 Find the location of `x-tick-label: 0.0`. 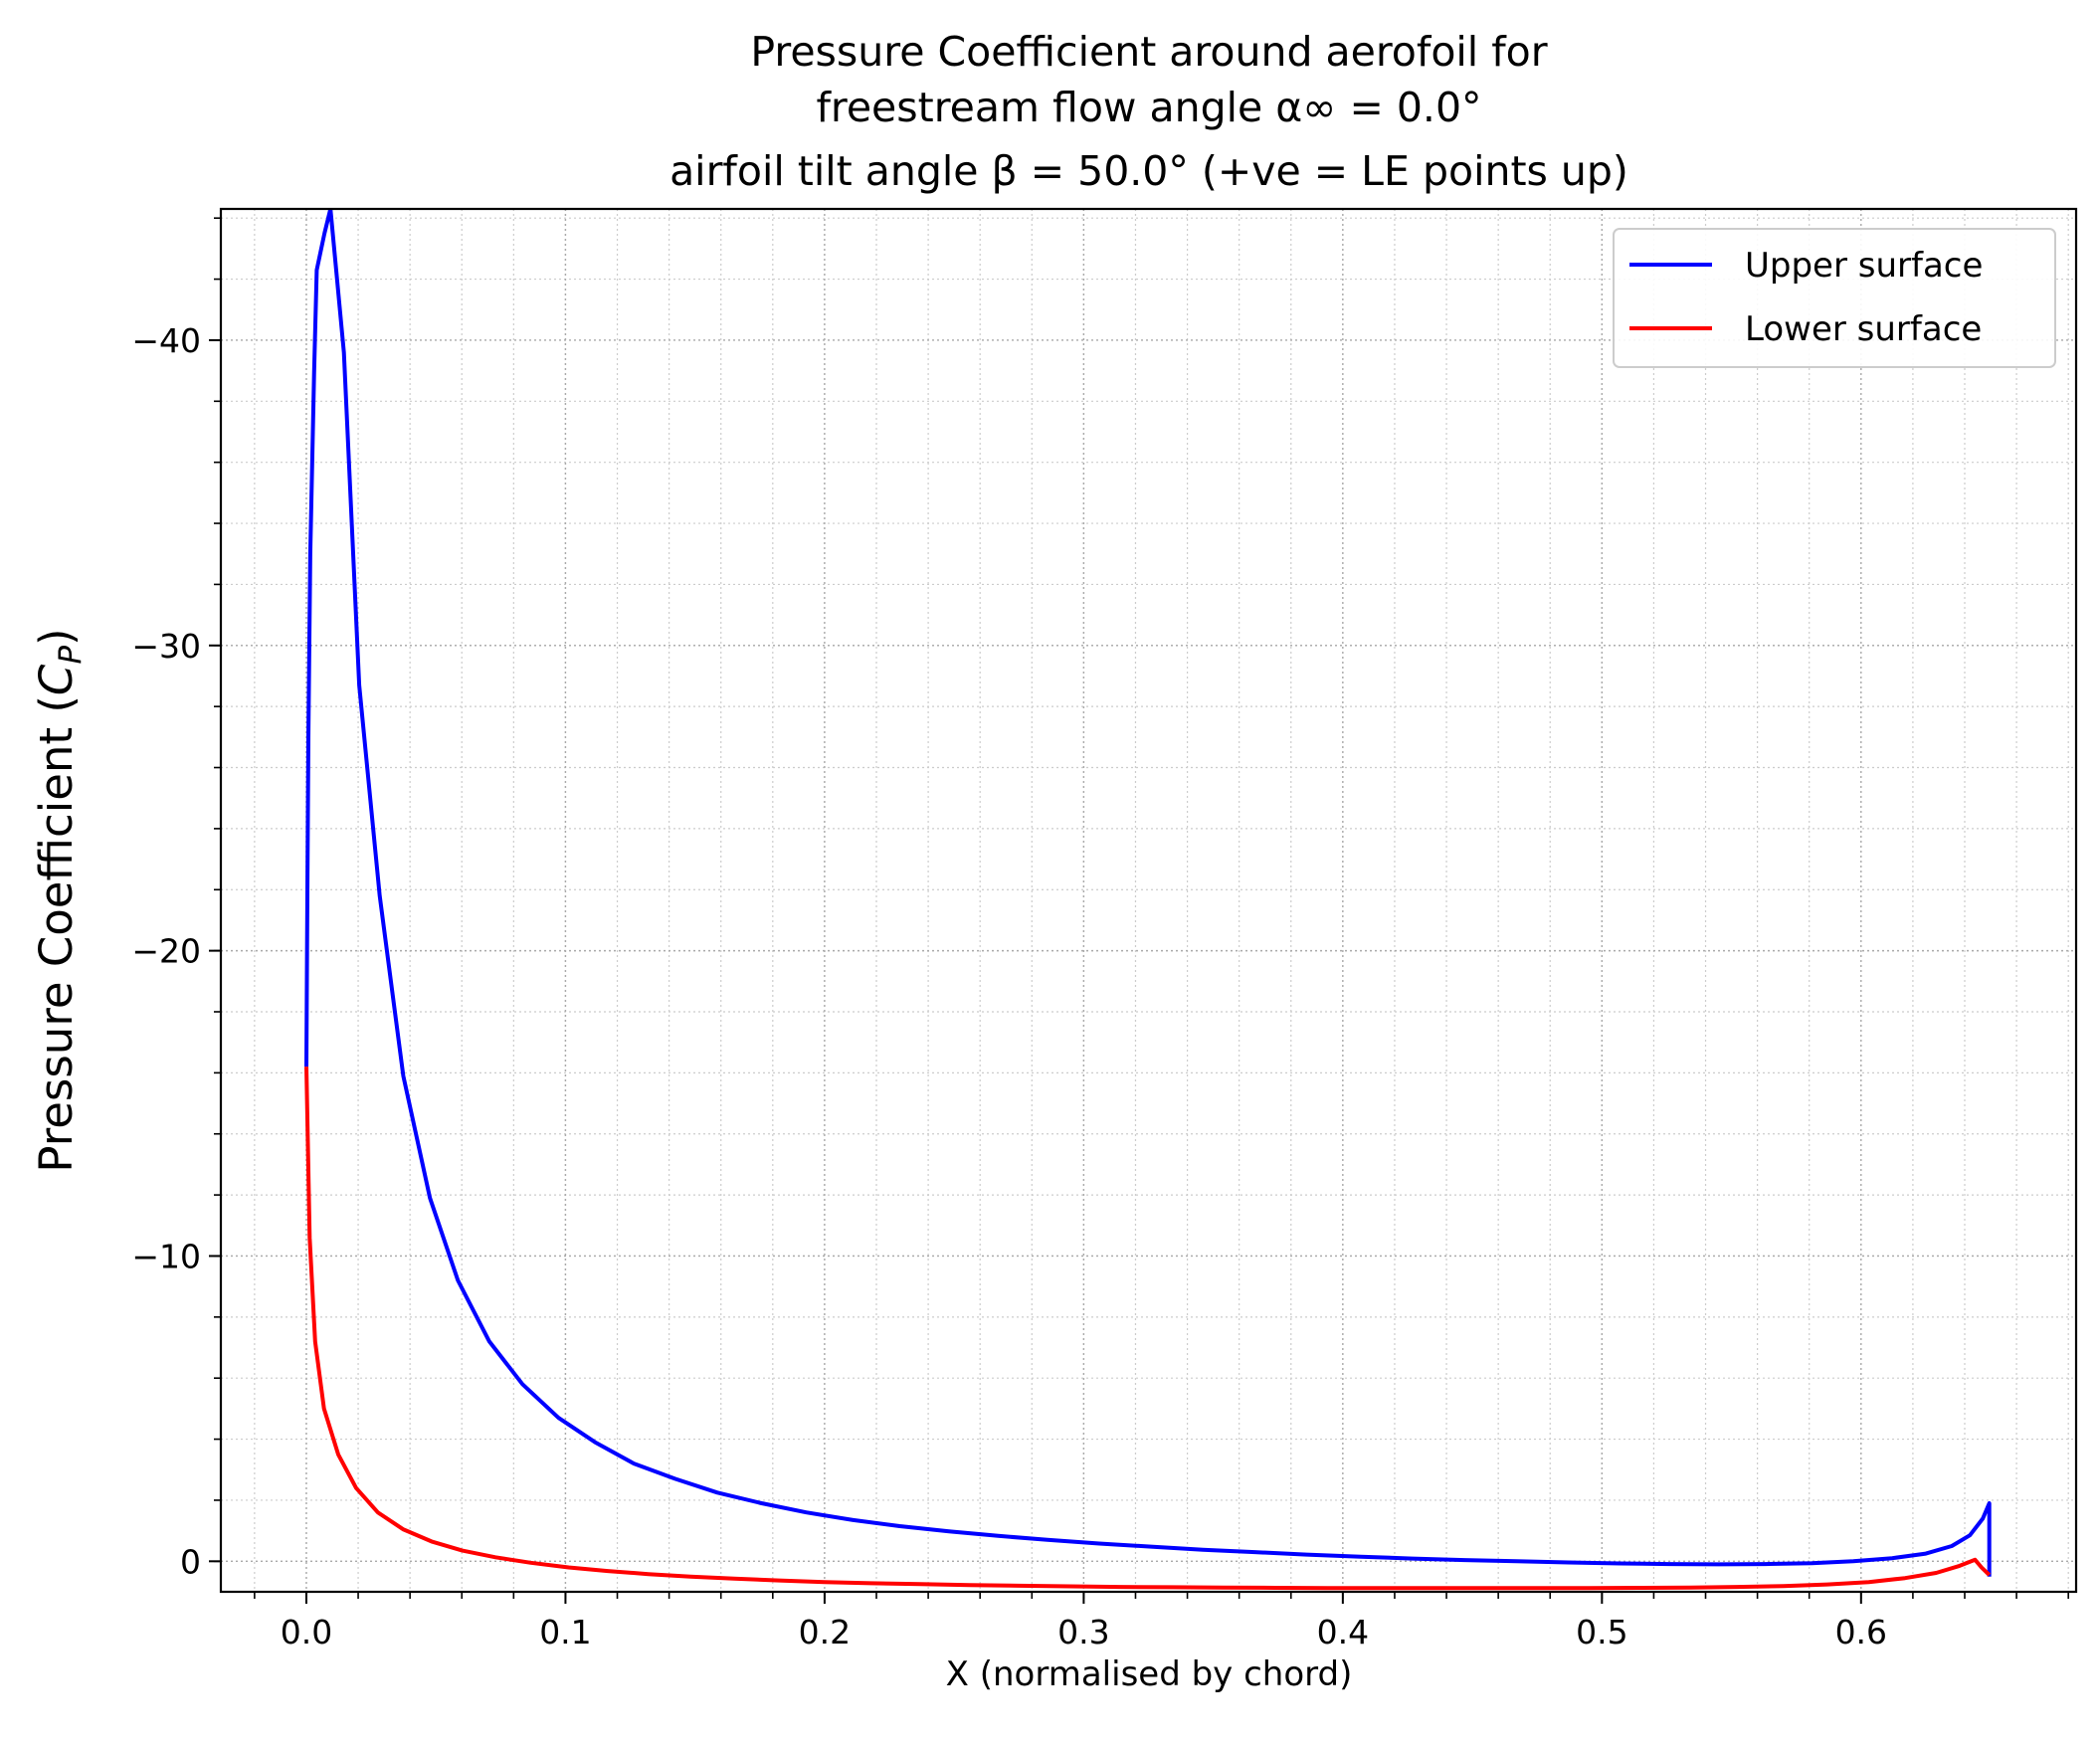

x-tick-label: 0.0 is located at coordinates (306, 1632).